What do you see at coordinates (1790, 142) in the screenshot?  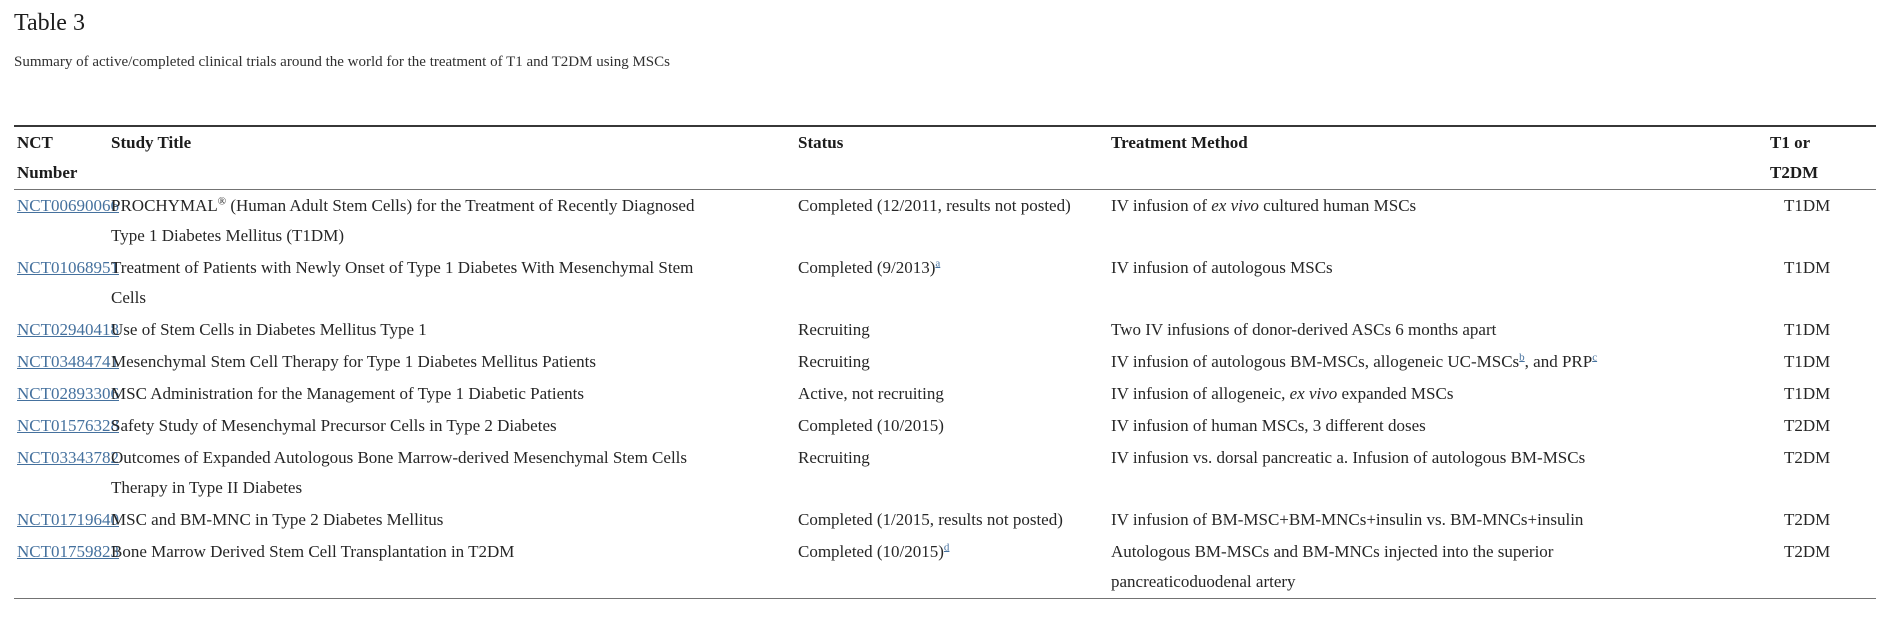 I see `col-header-t1-or-t2dm-line1: T1 or` at bounding box center [1790, 142].